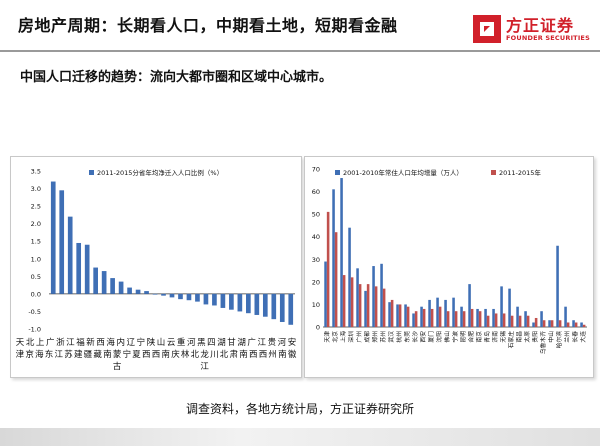 Image resolution: width=600 pixels, height=446 pixels. I want to click on bar-湖北, so click(231, 301).